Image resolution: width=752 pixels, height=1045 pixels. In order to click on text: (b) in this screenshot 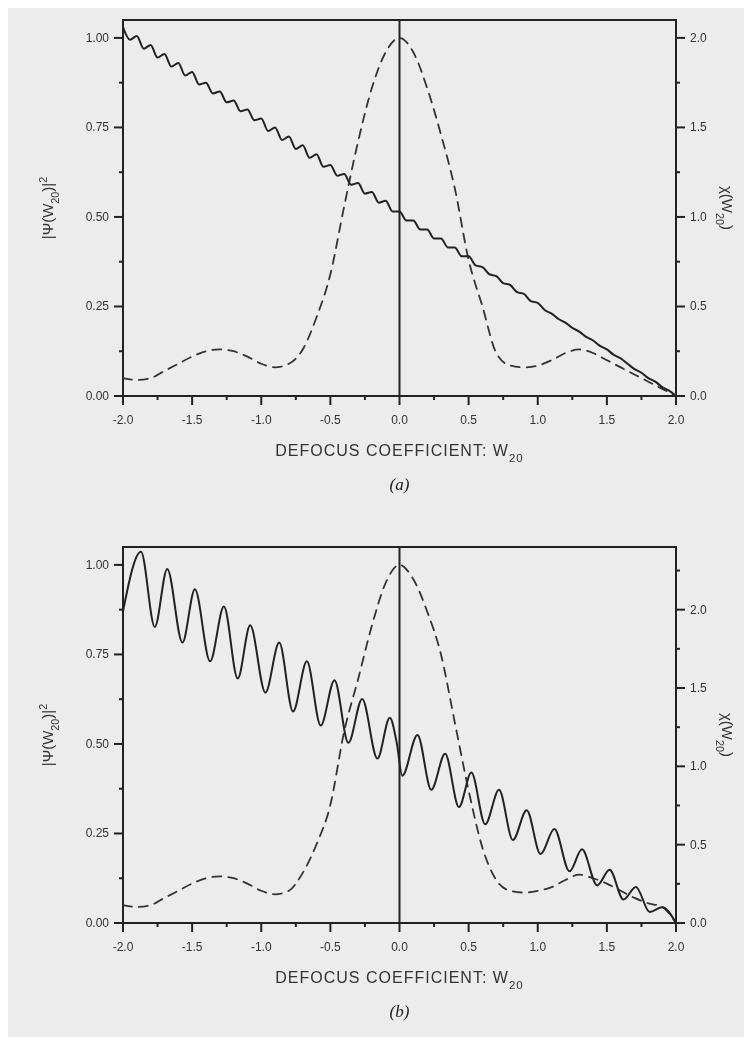, I will do `click(399, 1011)`.